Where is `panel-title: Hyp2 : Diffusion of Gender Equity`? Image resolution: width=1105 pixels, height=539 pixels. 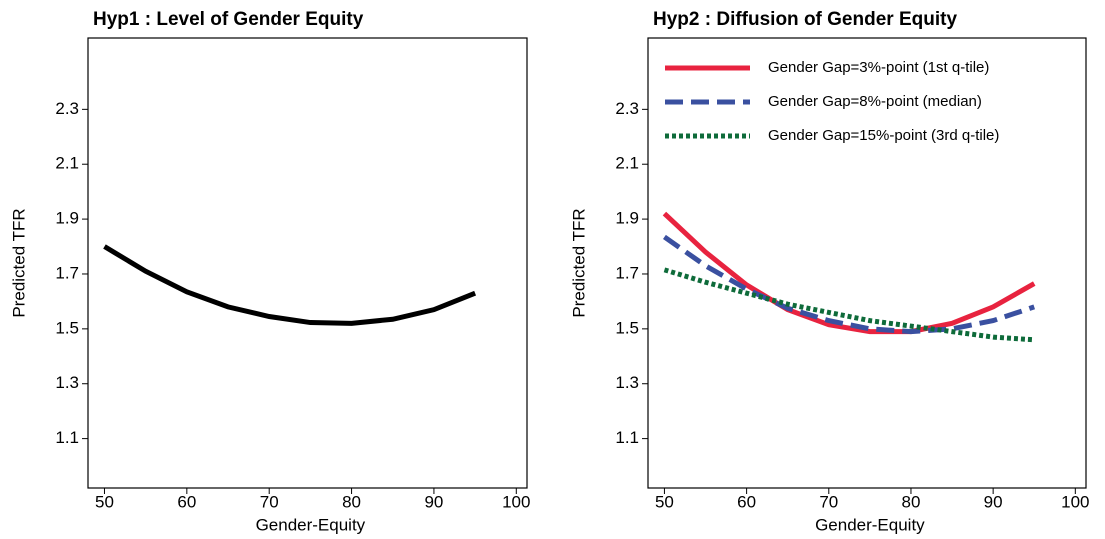
panel-title: Hyp2 : Diffusion of Gender Equity is located at coordinates (805, 19).